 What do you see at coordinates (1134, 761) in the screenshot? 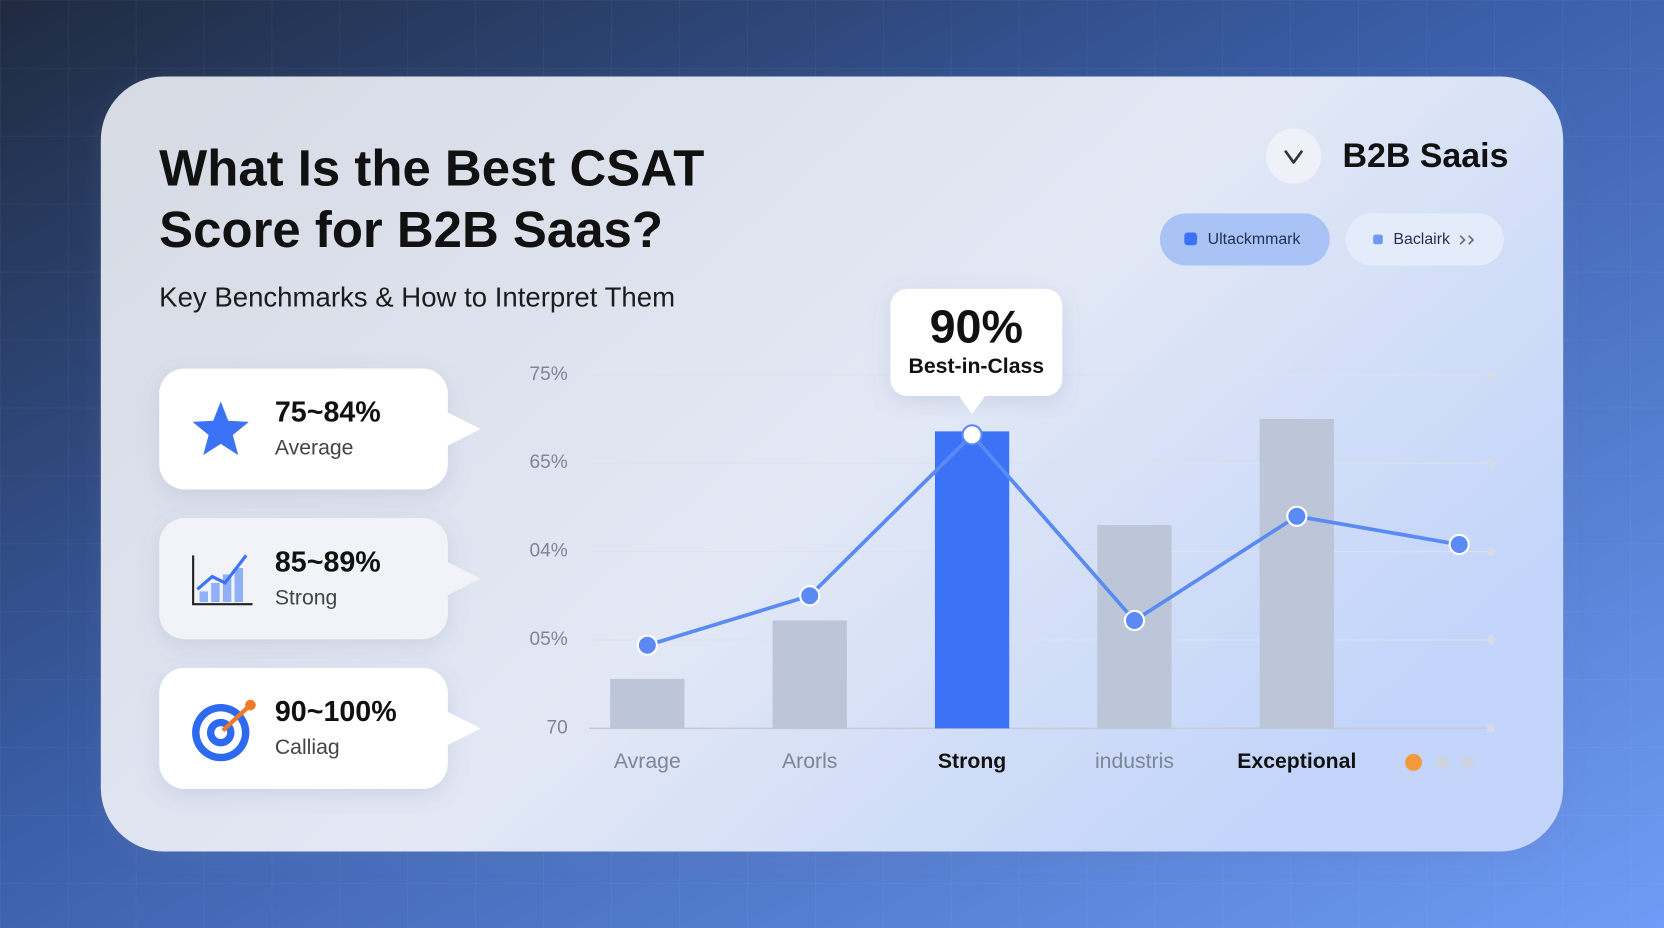
I see `x-tick-label: industris` at bounding box center [1134, 761].